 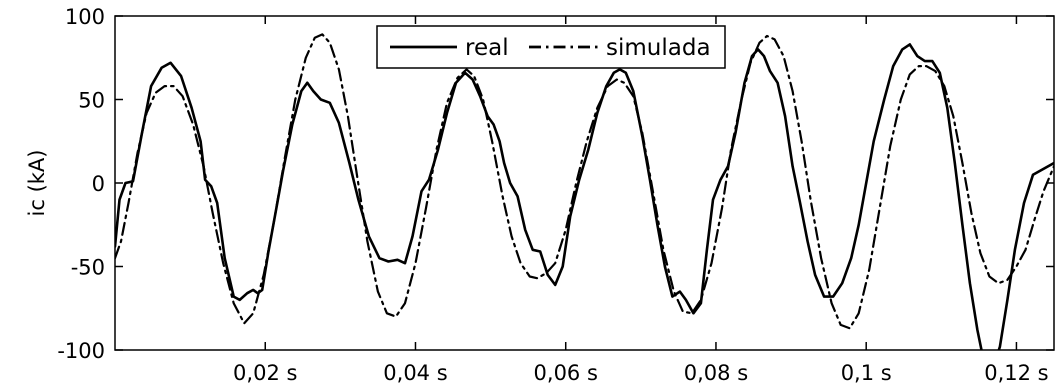 What do you see at coordinates (415, 372) in the screenshot?
I see `x-tick-label-1: 0,04 s` at bounding box center [415, 372].